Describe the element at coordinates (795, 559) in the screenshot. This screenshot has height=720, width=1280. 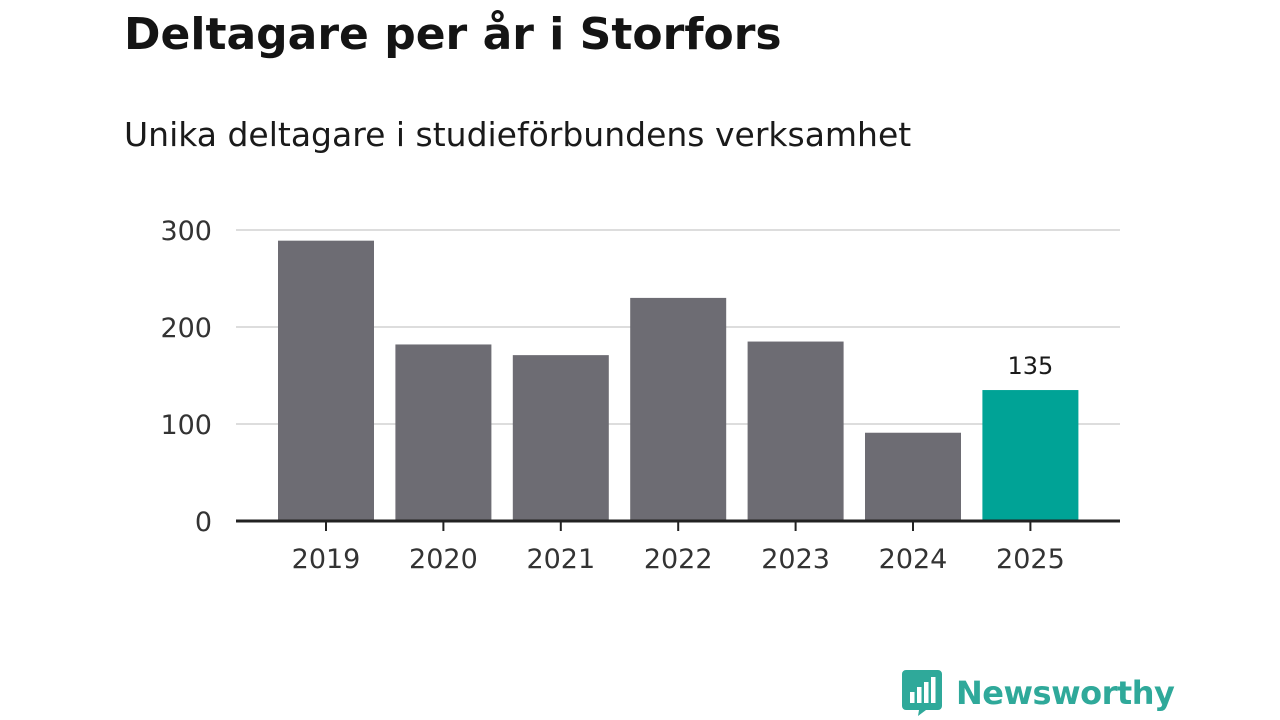
I see `x-tick-label: 2023` at that location.